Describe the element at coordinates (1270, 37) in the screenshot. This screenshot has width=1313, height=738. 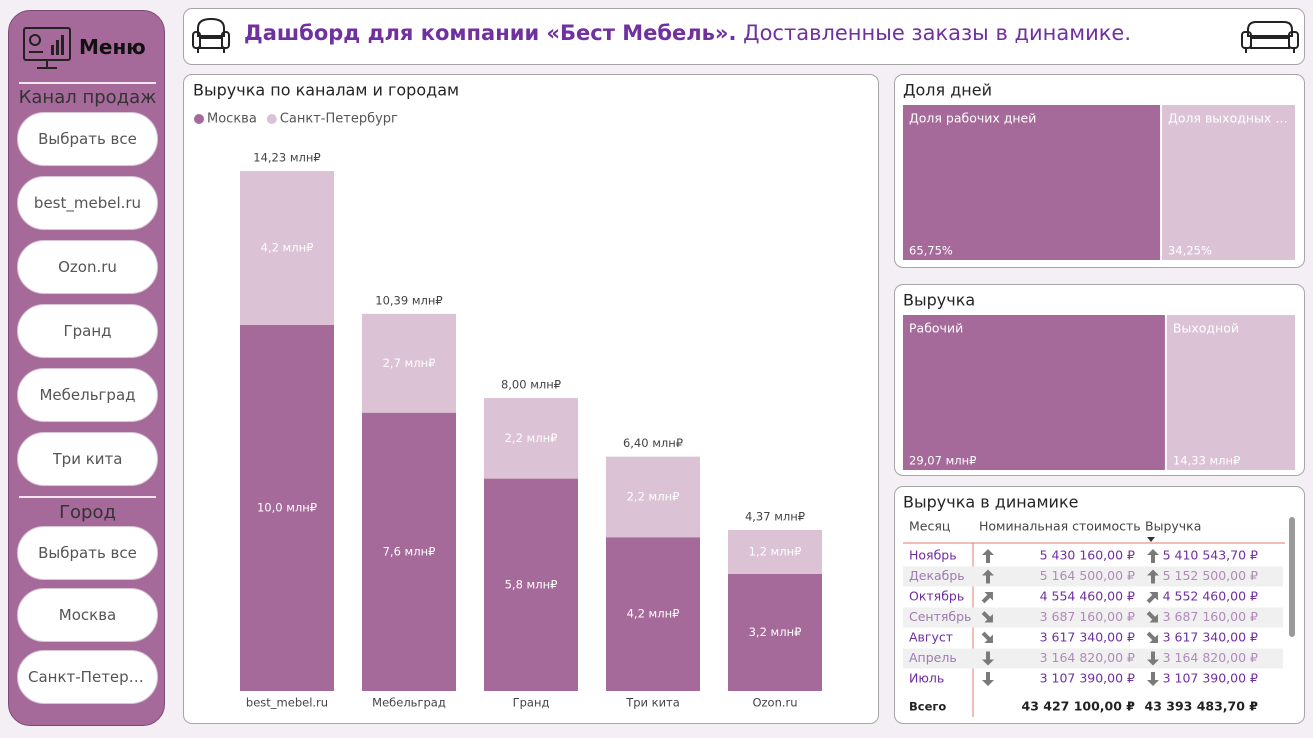
I see `sofa-icon` at that location.